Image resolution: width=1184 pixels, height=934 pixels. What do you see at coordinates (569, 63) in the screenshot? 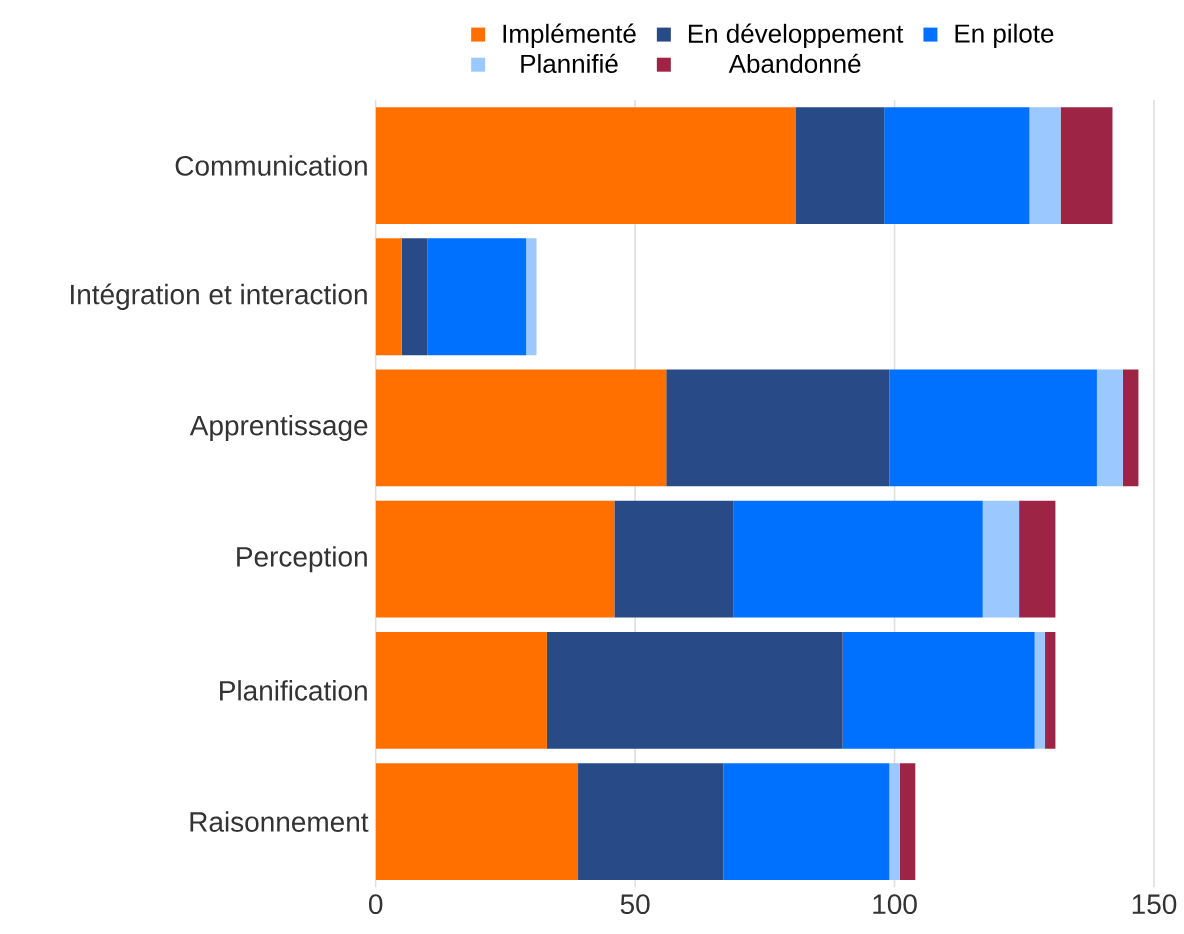
I see `legend-label: Plannifié` at bounding box center [569, 63].